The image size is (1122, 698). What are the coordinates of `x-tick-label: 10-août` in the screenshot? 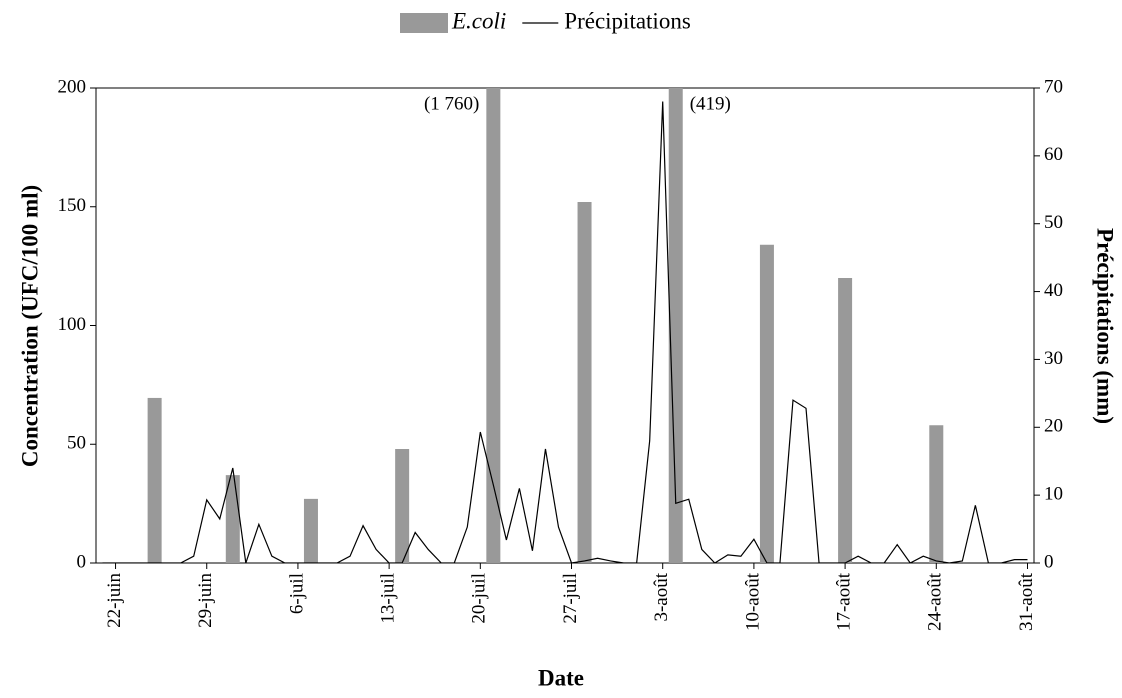 It's located at (752, 601).